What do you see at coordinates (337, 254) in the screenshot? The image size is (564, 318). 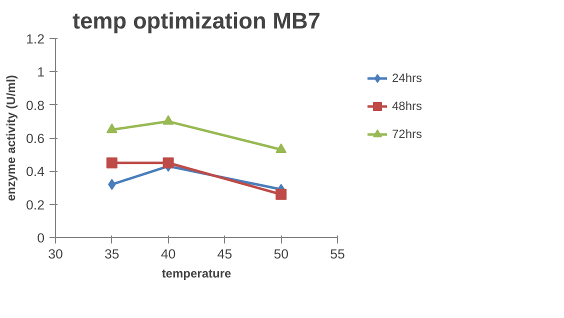 I see `x-tick-label: 55` at bounding box center [337, 254].